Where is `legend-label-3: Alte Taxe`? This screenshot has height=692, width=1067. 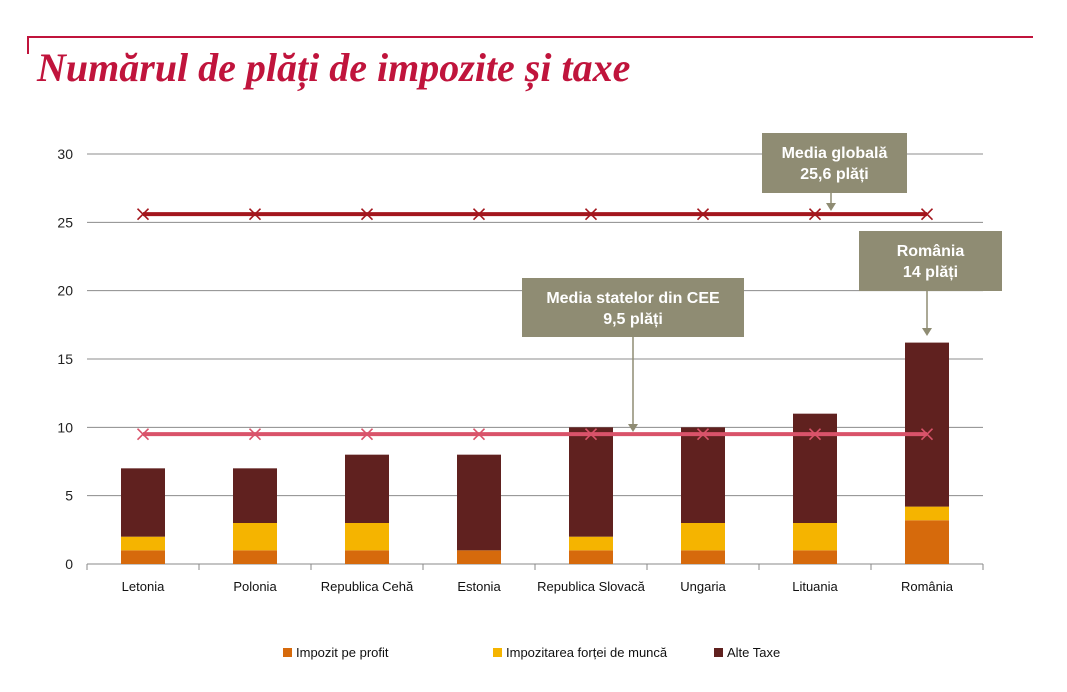 legend-label-3: Alte Taxe is located at coordinates (753, 652).